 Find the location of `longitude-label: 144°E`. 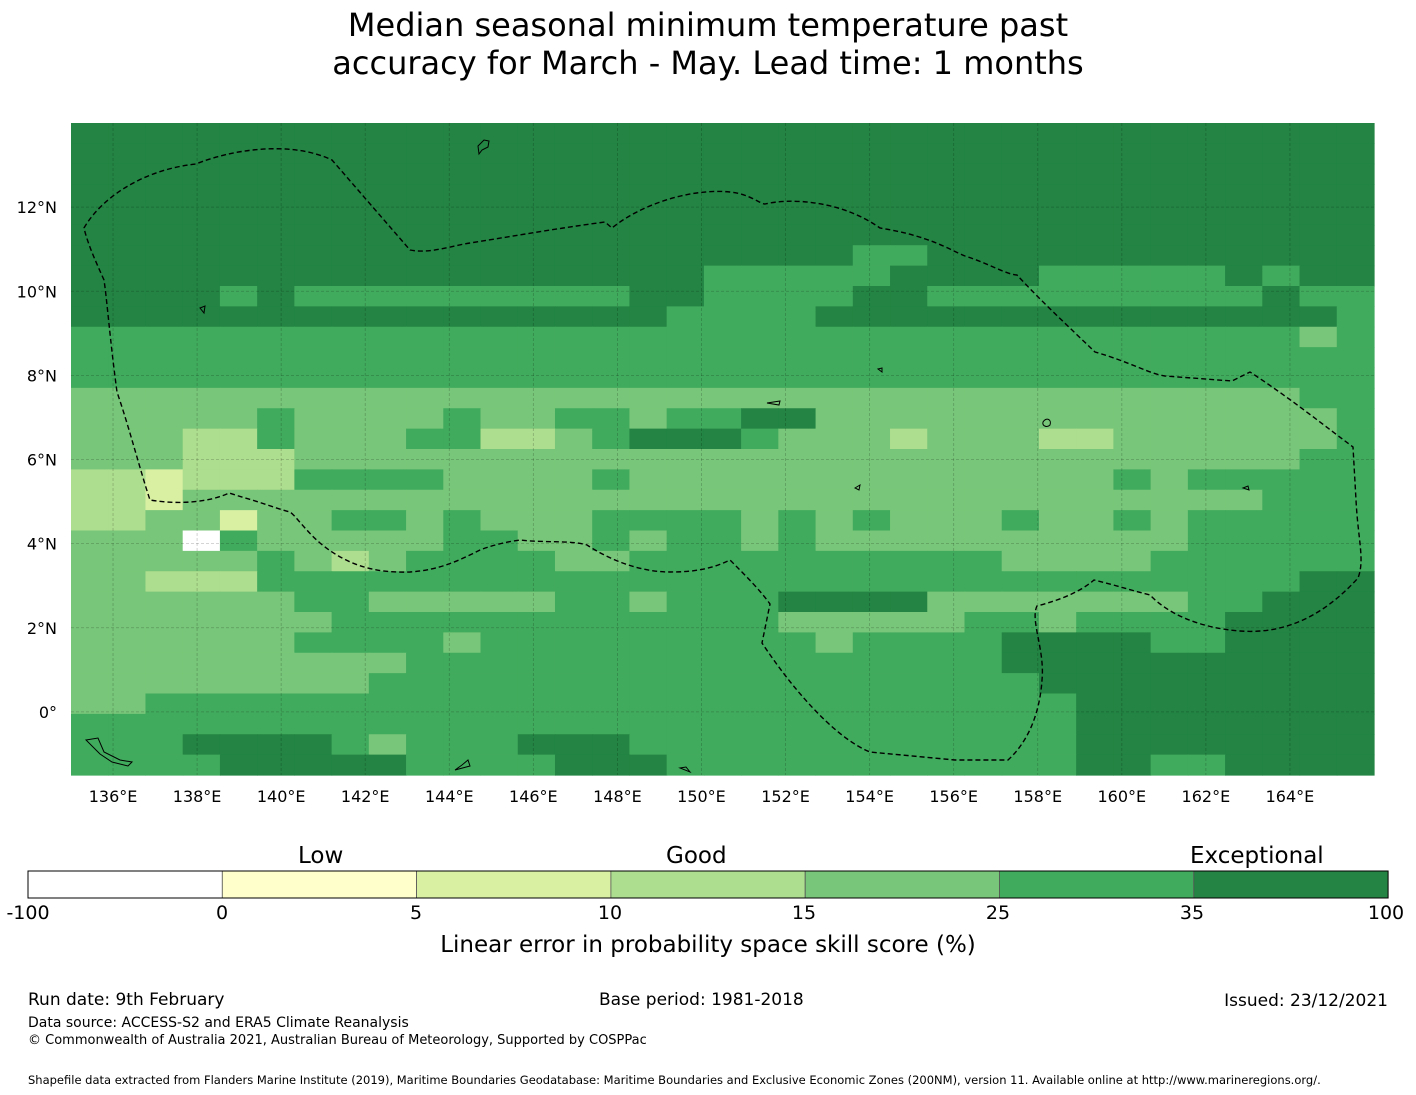

longitude-label: 144°E is located at coordinates (449, 796).